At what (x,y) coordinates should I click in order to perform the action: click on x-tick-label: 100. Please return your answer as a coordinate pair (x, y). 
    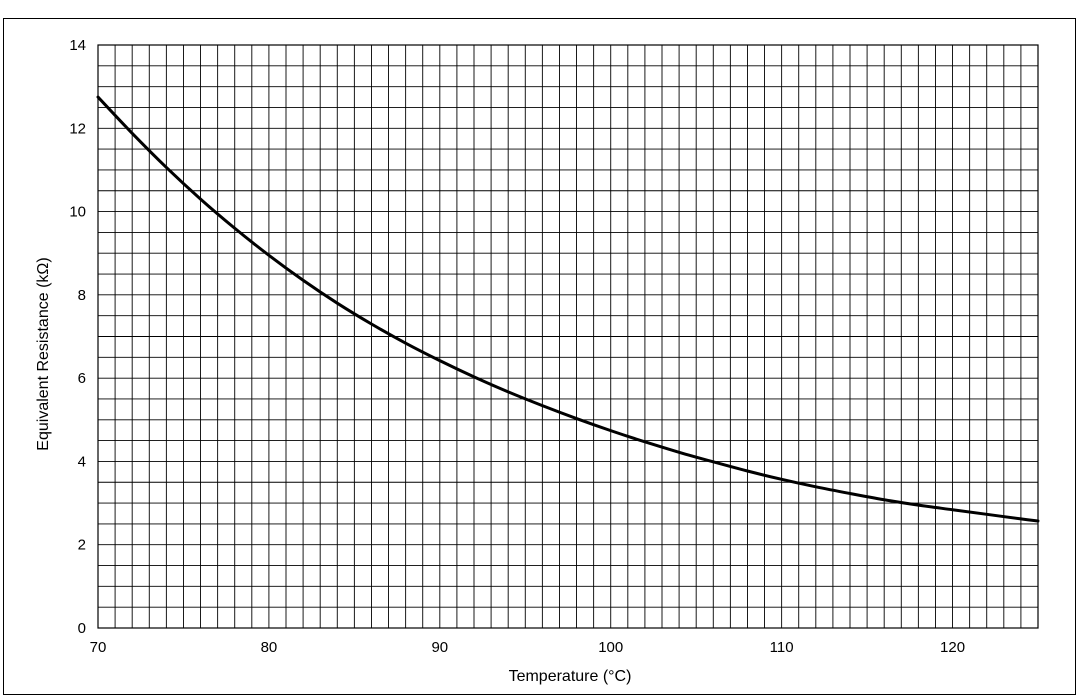
    Looking at the image, I should click on (610, 647).